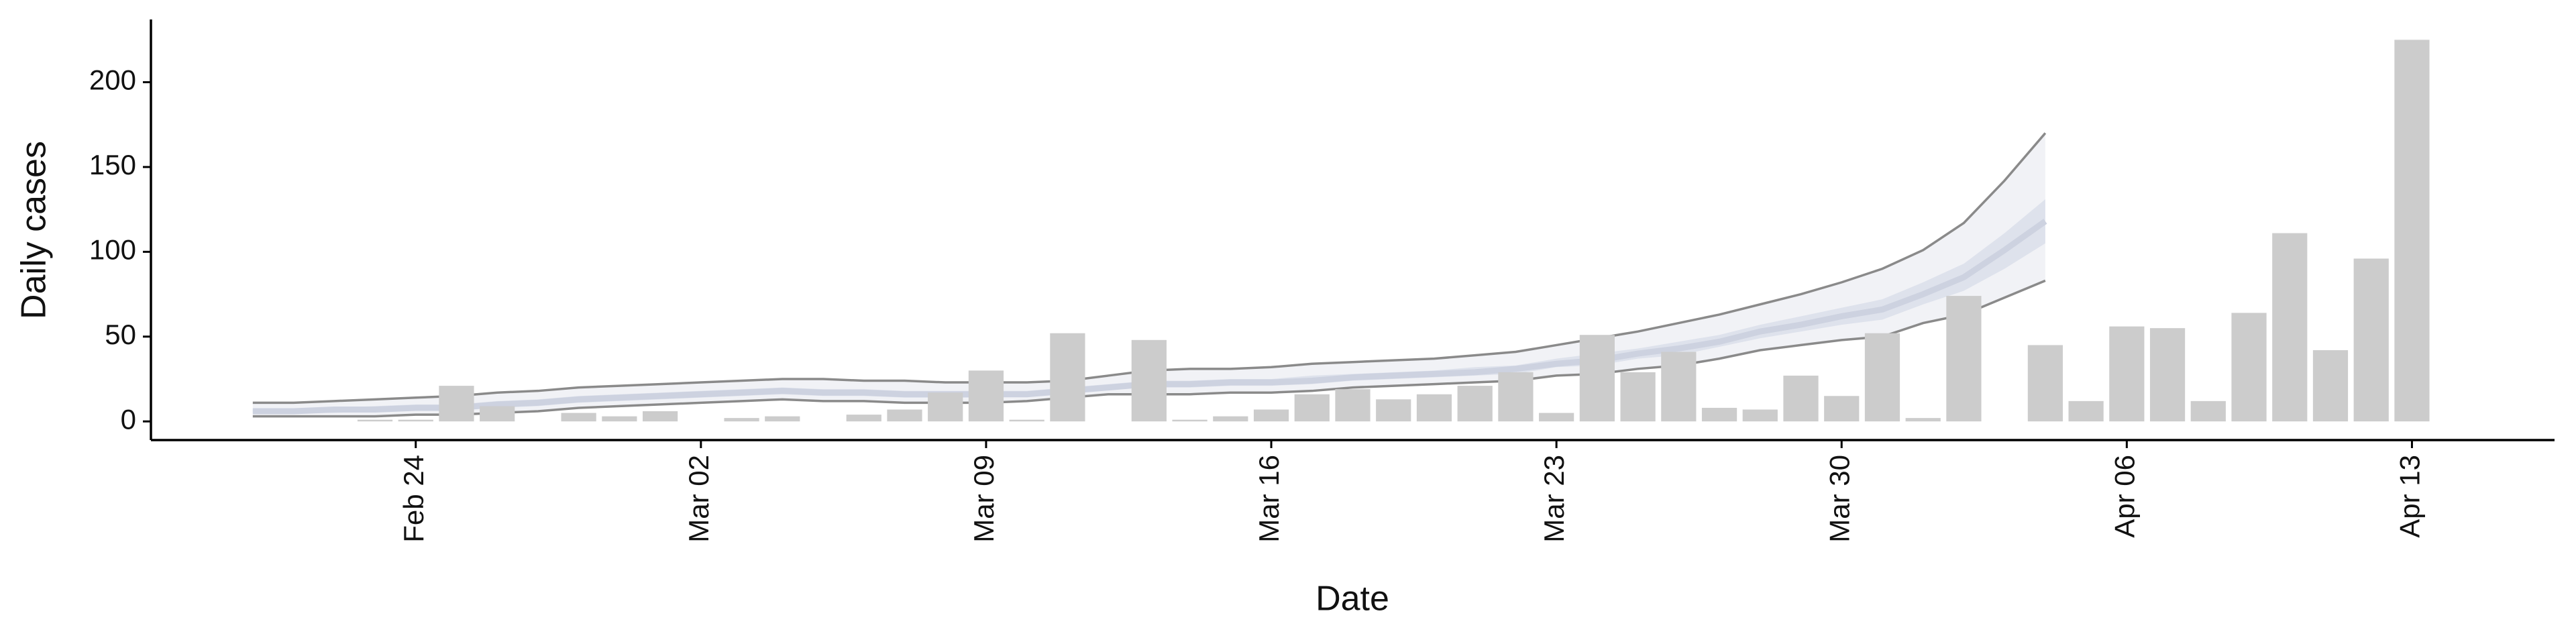  What do you see at coordinates (1839, 499) in the screenshot?
I see `x-tick-label: Mar 30` at bounding box center [1839, 499].